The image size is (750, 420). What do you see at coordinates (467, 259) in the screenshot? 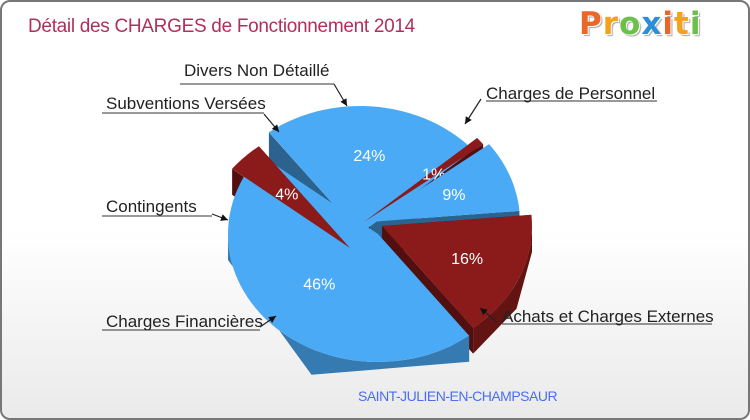
I see `slice-percent-label: 16%` at bounding box center [467, 259].